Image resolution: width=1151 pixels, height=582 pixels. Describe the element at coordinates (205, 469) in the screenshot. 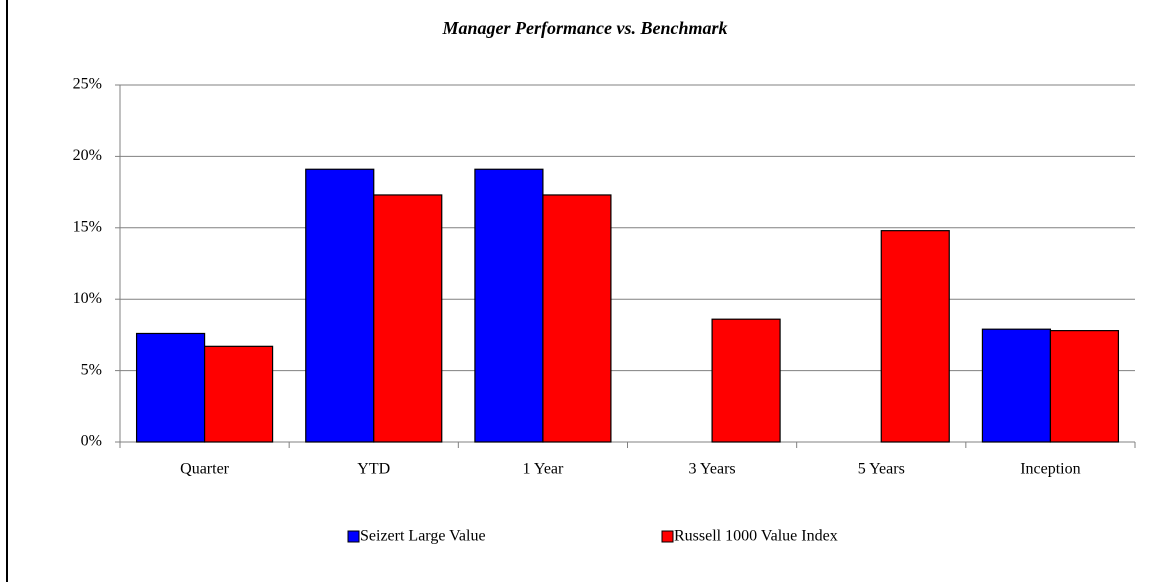

I see `x-tick-label: Quarter` at that location.